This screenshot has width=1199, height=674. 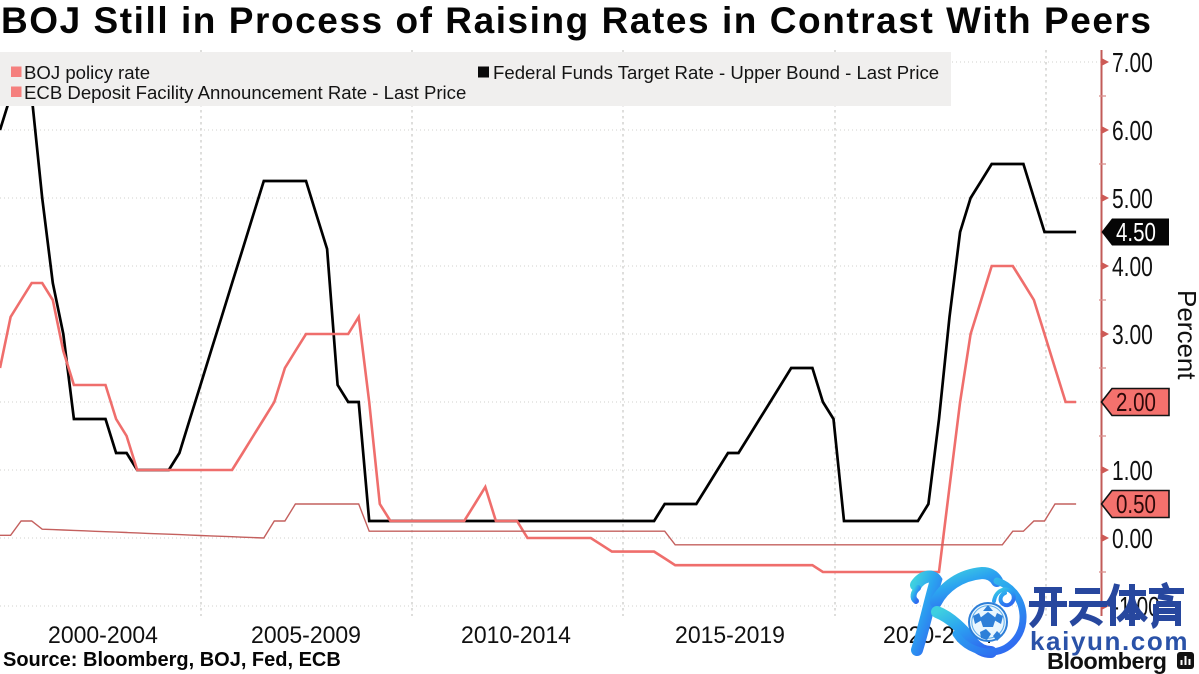 What do you see at coordinates (1132, 540) in the screenshot?
I see `svg-text: 0.00` at bounding box center [1132, 540].